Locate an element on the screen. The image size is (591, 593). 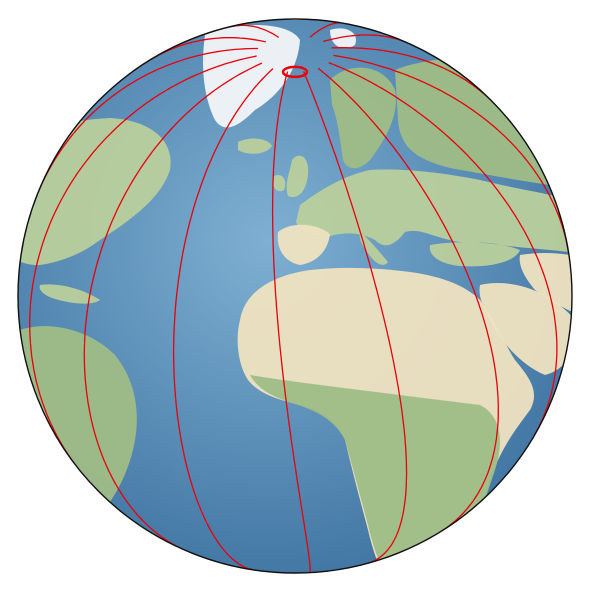
arabian-peninsula is located at coordinates (525, 329).